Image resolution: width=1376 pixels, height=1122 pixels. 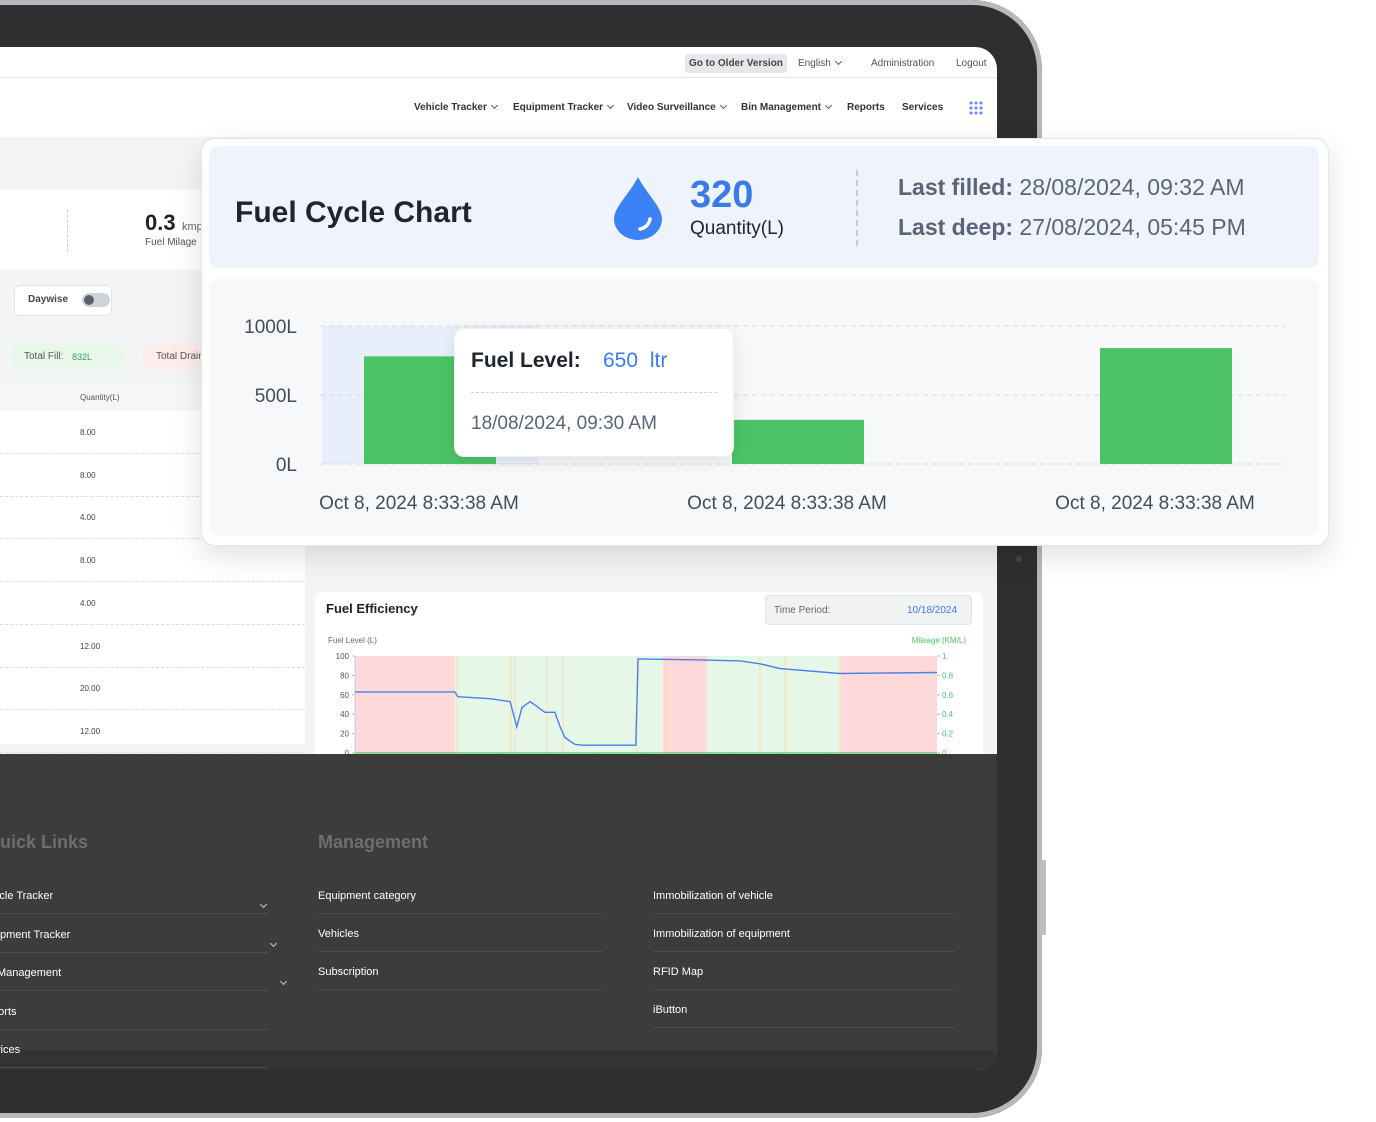 I want to click on y-tick-label: 100, so click(x=343, y=656).